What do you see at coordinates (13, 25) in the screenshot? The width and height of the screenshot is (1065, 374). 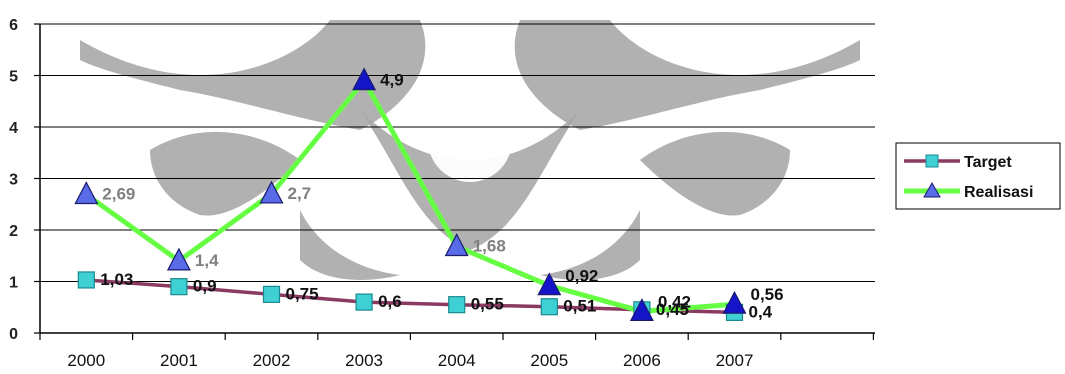 I see `y-tick-label: 6` at bounding box center [13, 25].